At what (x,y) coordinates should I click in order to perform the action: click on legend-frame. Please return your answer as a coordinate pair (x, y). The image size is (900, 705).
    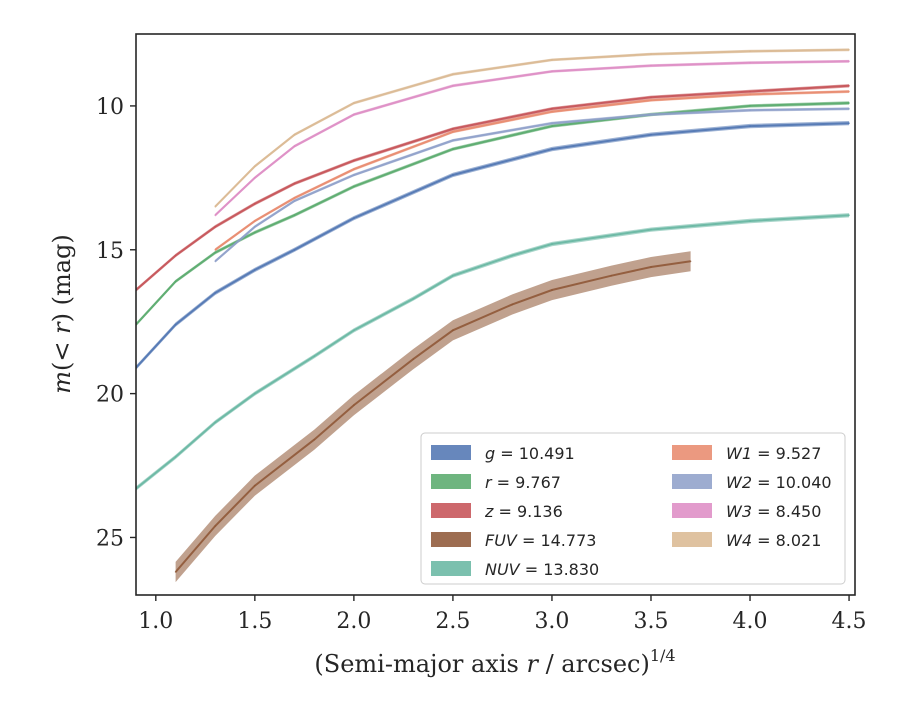
    Looking at the image, I should click on (633, 508).